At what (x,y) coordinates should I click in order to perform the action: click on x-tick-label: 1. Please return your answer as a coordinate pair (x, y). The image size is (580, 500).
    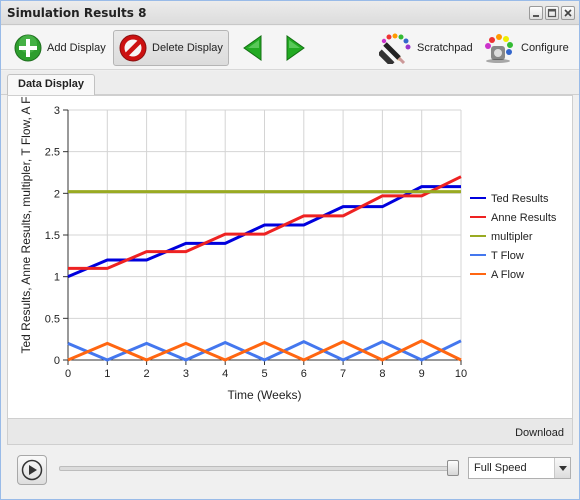
    Looking at the image, I should click on (107, 374).